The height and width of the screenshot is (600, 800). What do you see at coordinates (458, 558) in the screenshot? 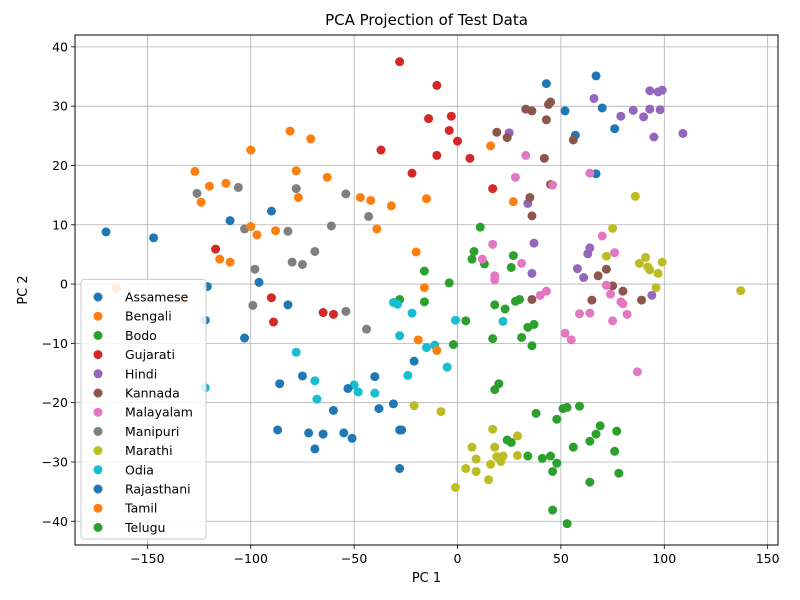
I see `x-tick-label: 0` at bounding box center [458, 558].